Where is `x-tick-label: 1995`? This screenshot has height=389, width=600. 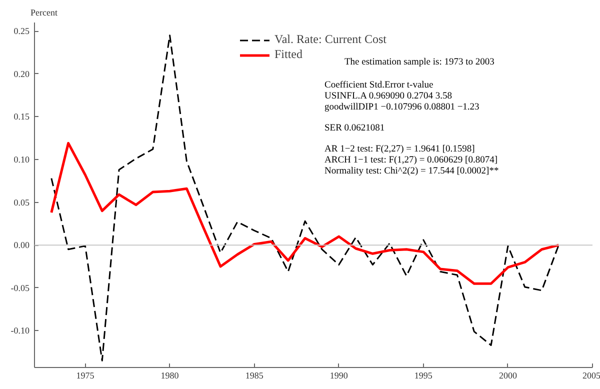
x-tick-label: 1995 is located at coordinates (423, 375).